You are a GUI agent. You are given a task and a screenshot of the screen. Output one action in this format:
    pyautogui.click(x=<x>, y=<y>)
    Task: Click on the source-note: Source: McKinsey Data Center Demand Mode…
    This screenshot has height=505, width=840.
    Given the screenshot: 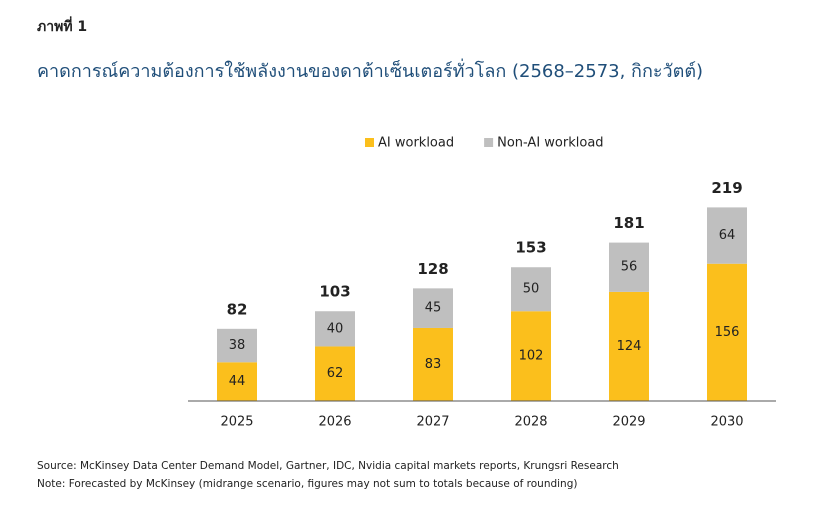 What is the action you would take?
    pyautogui.click(x=328, y=466)
    